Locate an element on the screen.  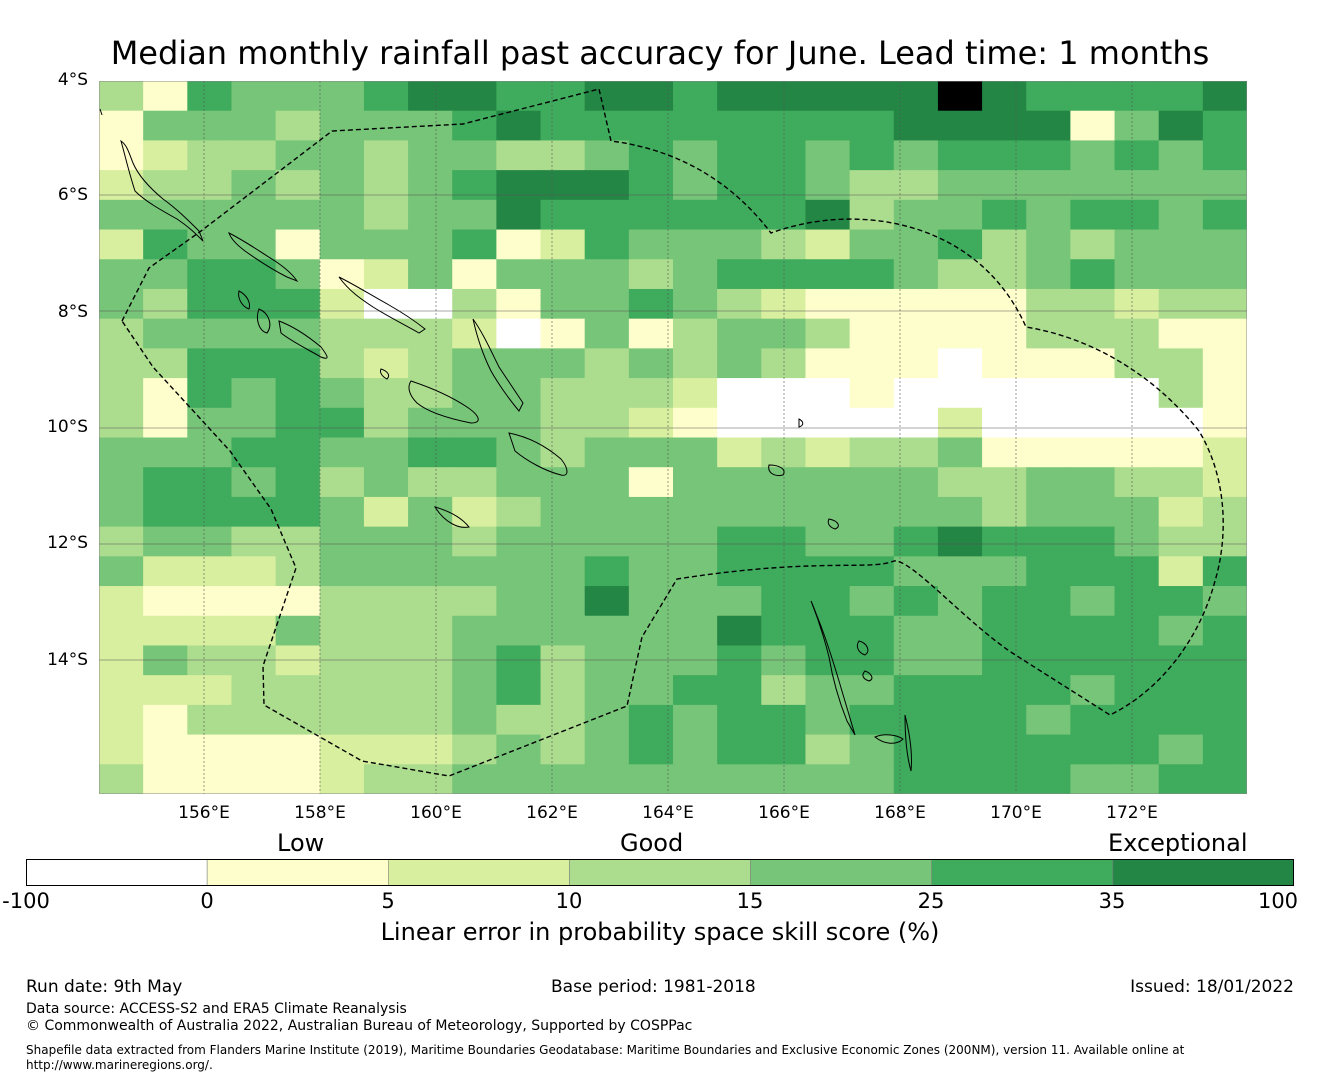
run-date: Run date: 9th May is located at coordinates (104, 987).